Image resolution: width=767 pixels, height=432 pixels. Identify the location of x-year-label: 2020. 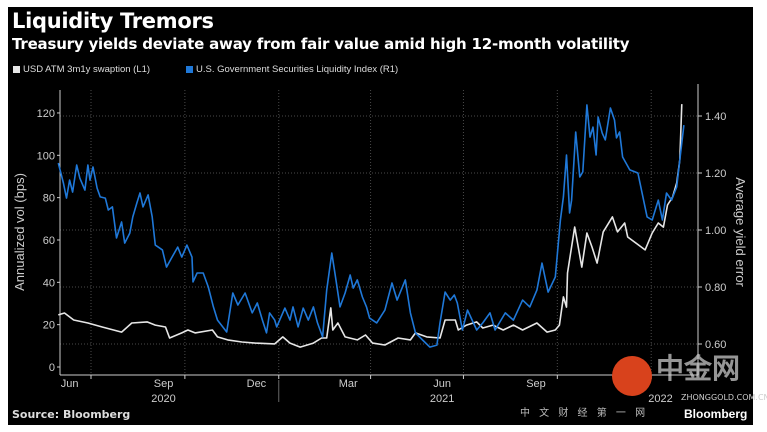
(163, 399).